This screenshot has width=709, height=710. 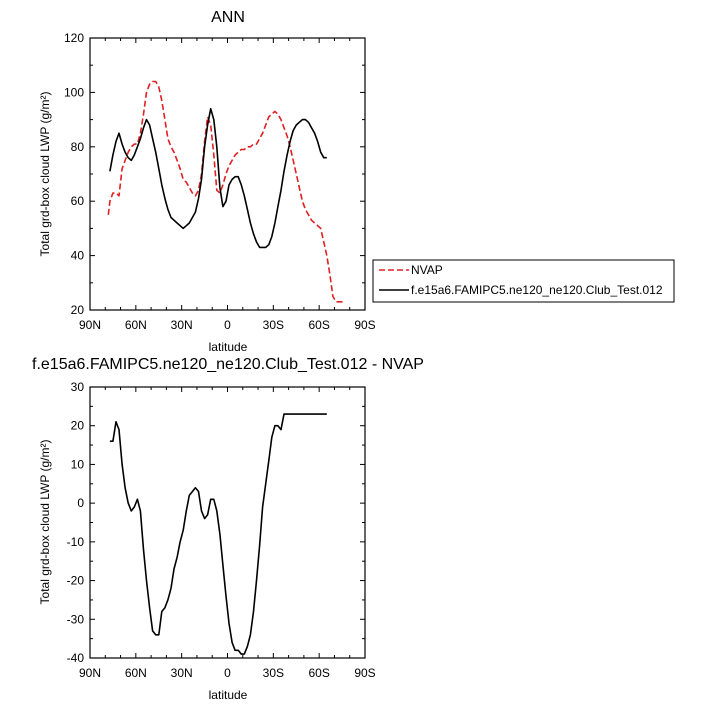 I want to click on top-plot-area, so click(x=226, y=191).